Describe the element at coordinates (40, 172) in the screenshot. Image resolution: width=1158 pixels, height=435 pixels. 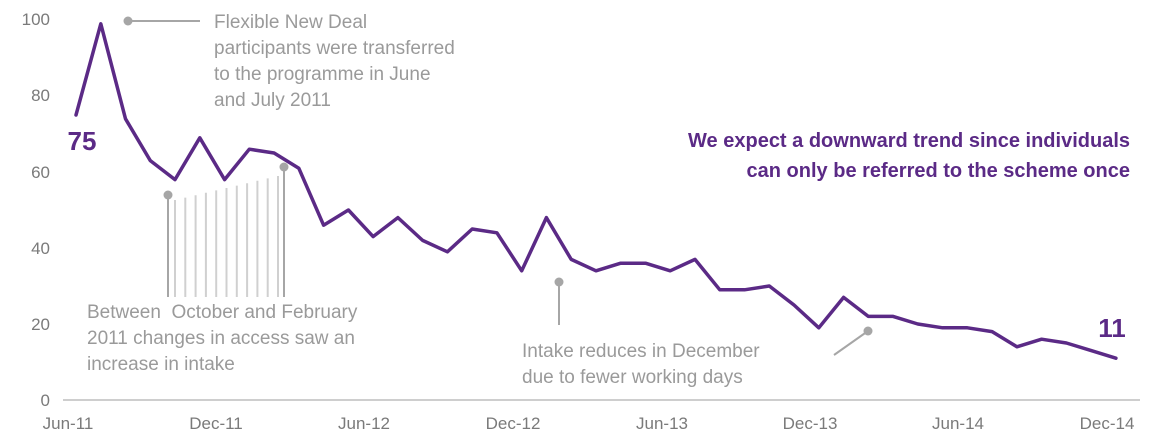
I see `y-tick-label: 60` at that location.